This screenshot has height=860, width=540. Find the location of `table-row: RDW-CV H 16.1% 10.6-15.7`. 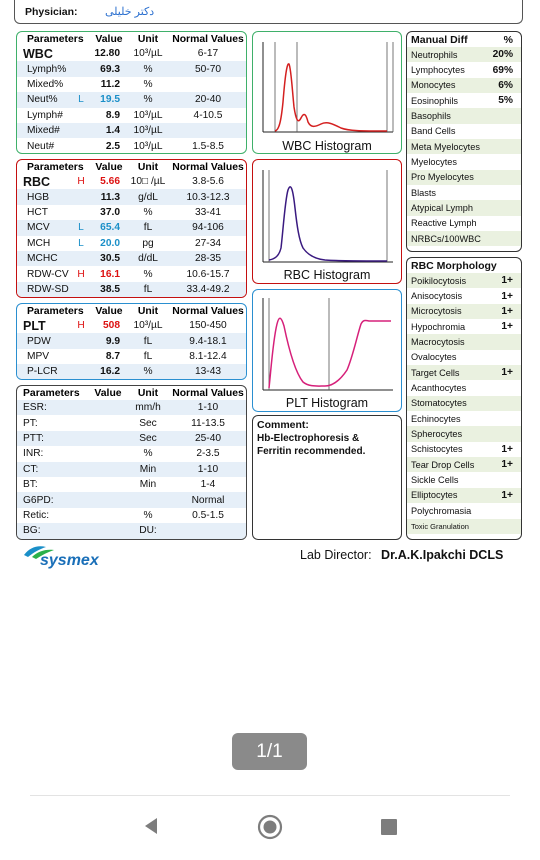

table-row: RDW-CV H 16.1% 10.6-15.7 is located at coordinates (131, 273).